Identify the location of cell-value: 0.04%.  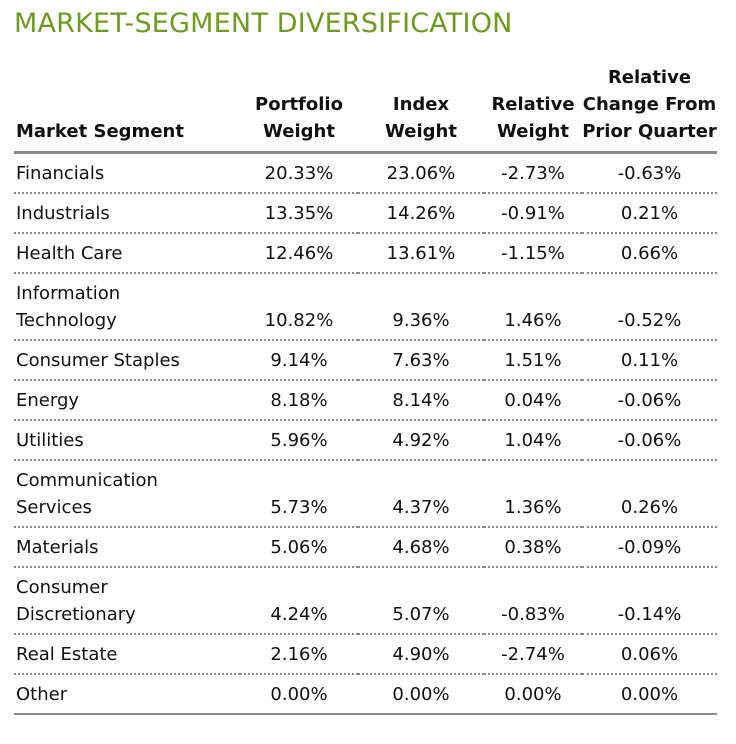
(533, 400).